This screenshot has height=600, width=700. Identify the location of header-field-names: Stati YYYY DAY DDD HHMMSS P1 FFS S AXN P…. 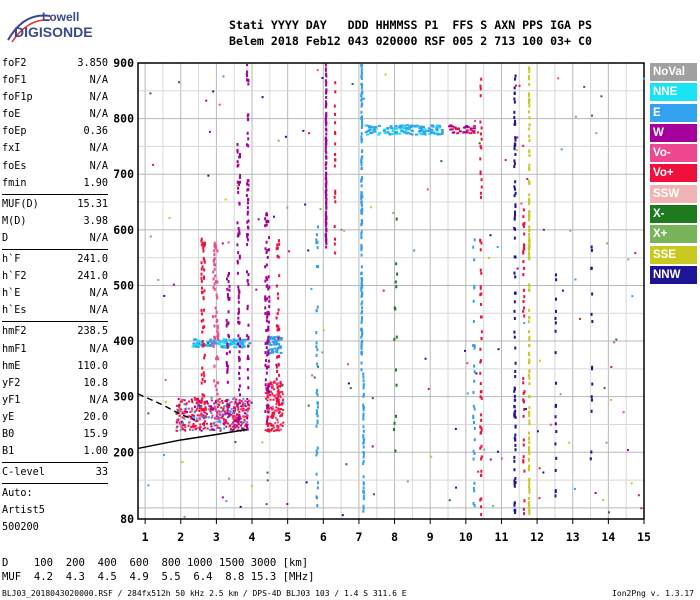
(410, 25).